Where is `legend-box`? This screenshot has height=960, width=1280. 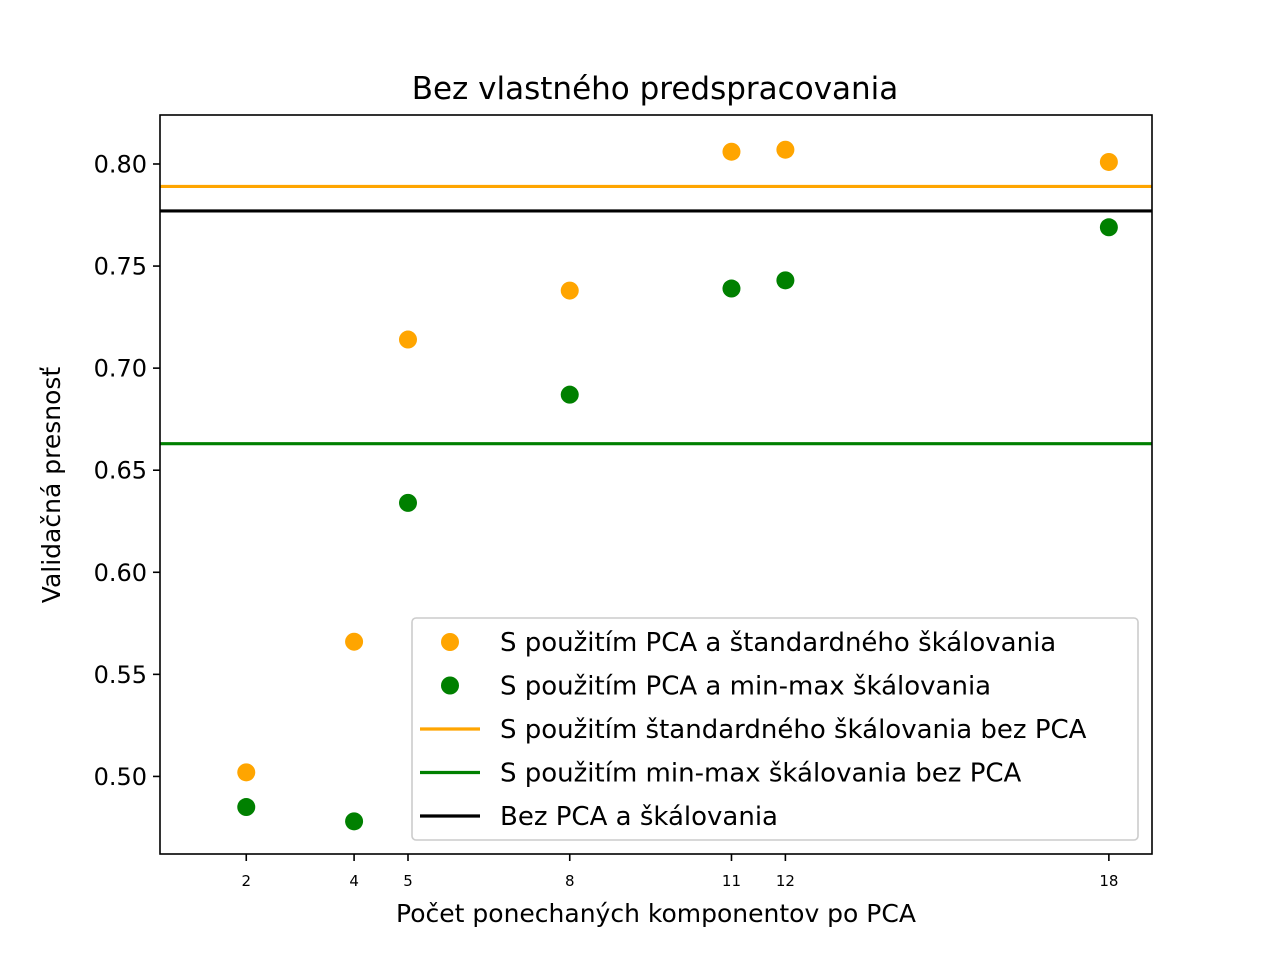 legend-box is located at coordinates (775, 729).